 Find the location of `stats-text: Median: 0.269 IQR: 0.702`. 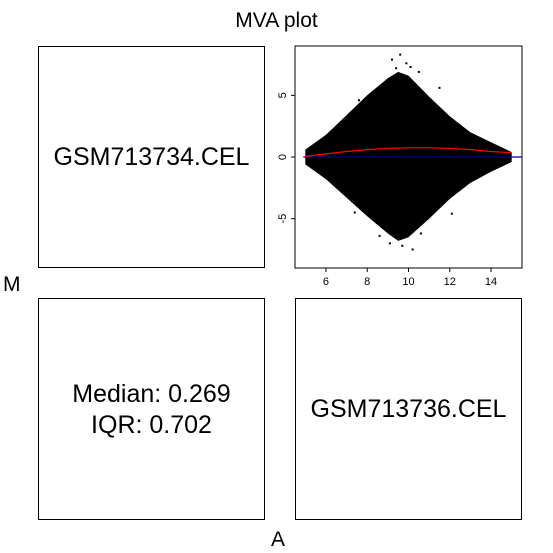

stats-text: Median: 0.269 IQR: 0.702 is located at coordinates (151, 410).